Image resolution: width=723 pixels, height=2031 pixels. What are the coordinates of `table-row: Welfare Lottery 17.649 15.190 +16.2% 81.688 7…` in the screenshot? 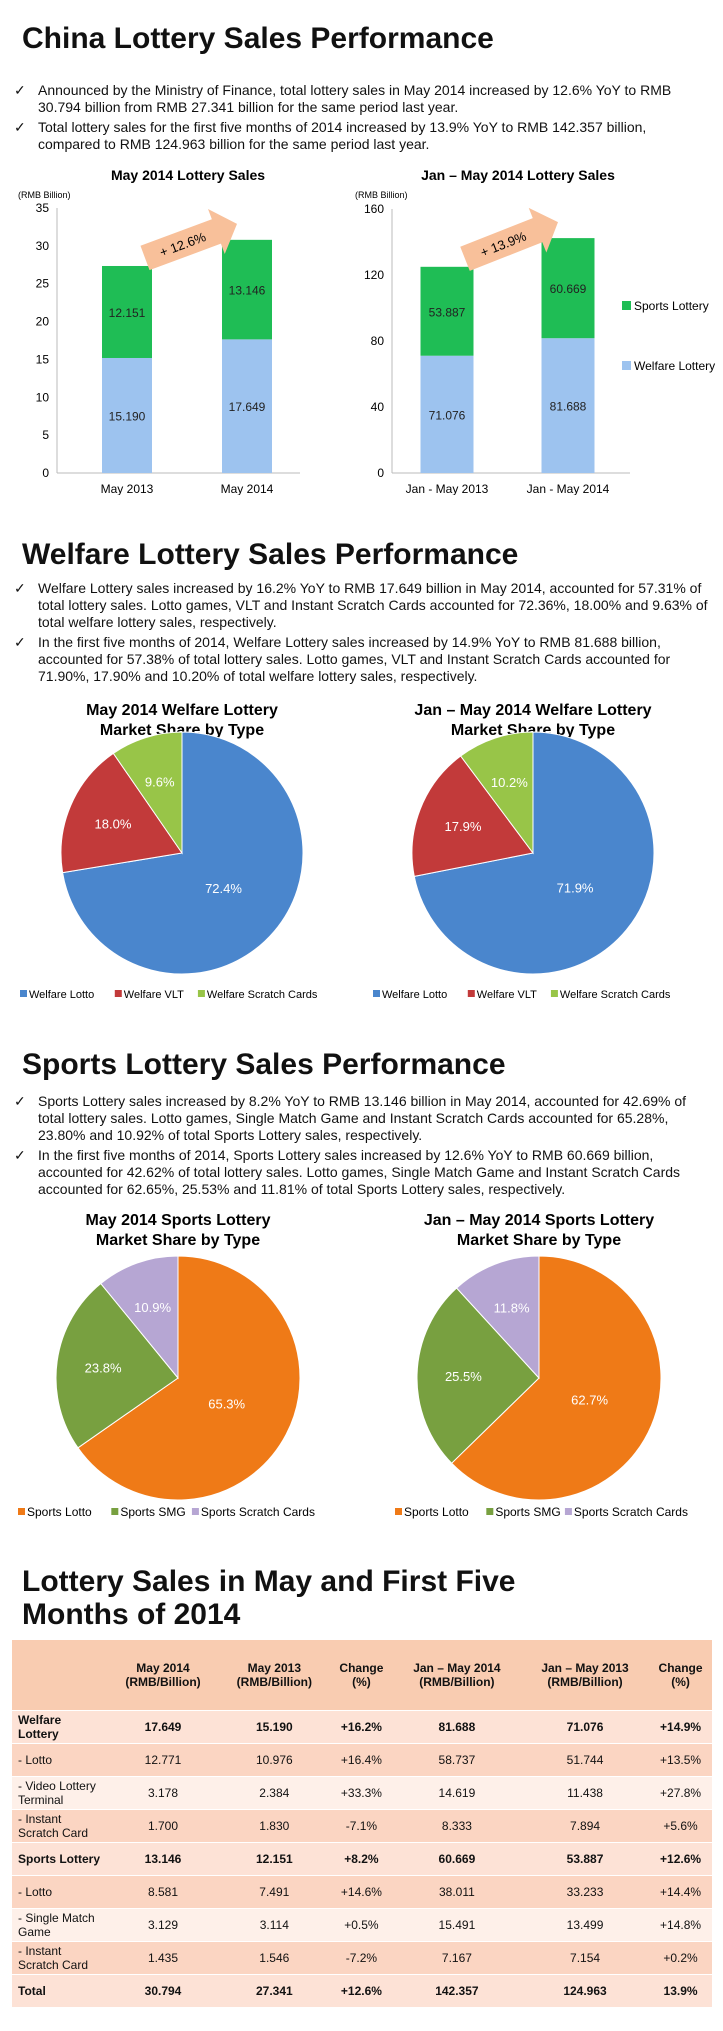 It's located at (362, 1727).